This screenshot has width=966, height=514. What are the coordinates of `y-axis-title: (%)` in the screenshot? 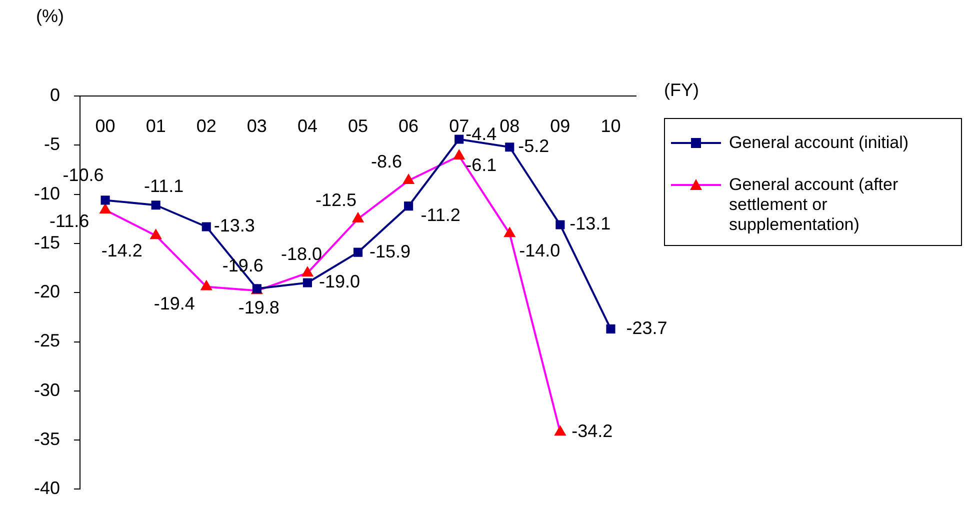 It's located at (50, 16).